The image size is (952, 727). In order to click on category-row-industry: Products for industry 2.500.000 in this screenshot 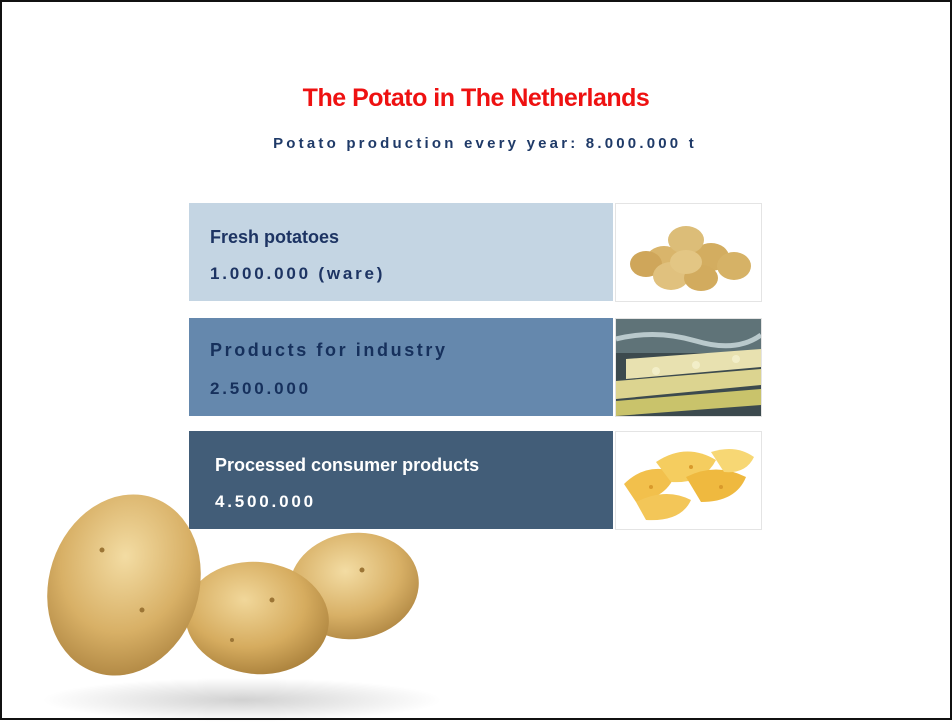, I will do `click(475, 367)`.